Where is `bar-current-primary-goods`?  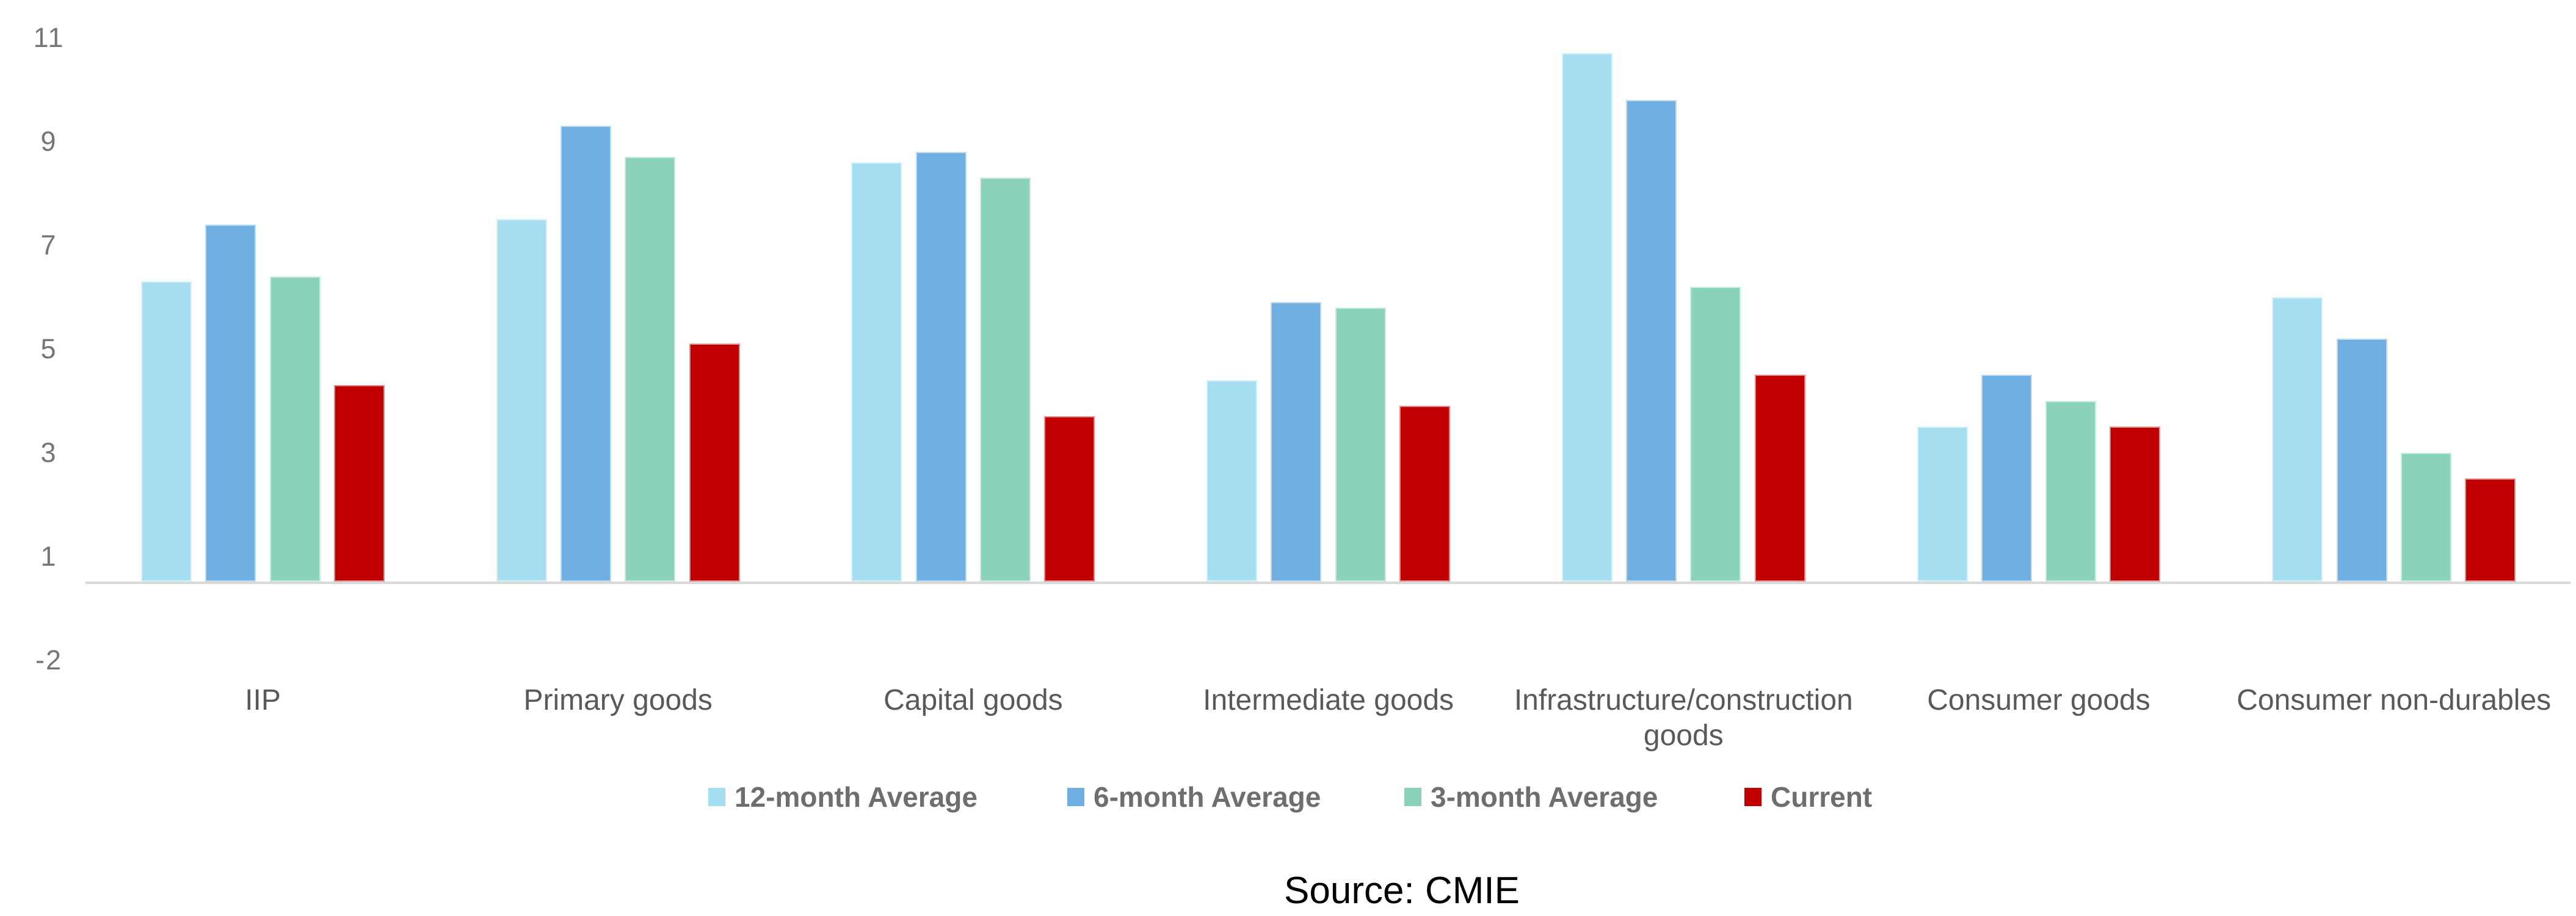
bar-current-primary-goods is located at coordinates (714, 463).